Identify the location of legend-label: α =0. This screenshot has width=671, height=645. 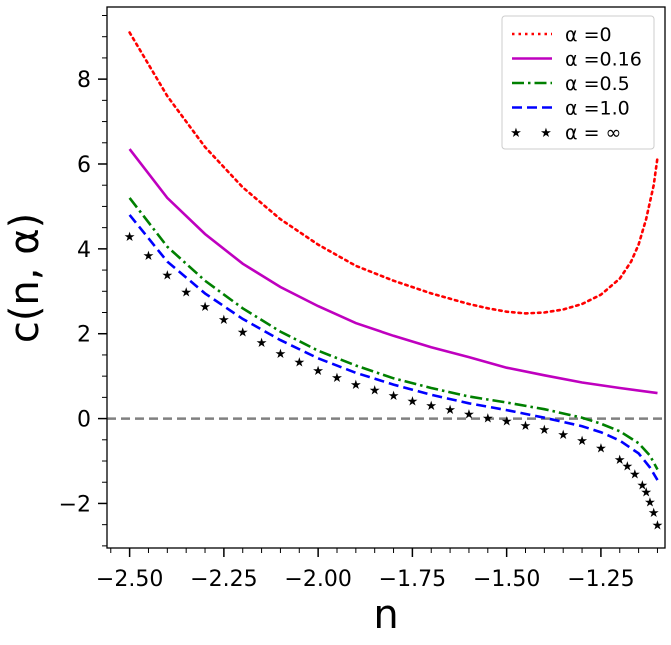
(588, 35).